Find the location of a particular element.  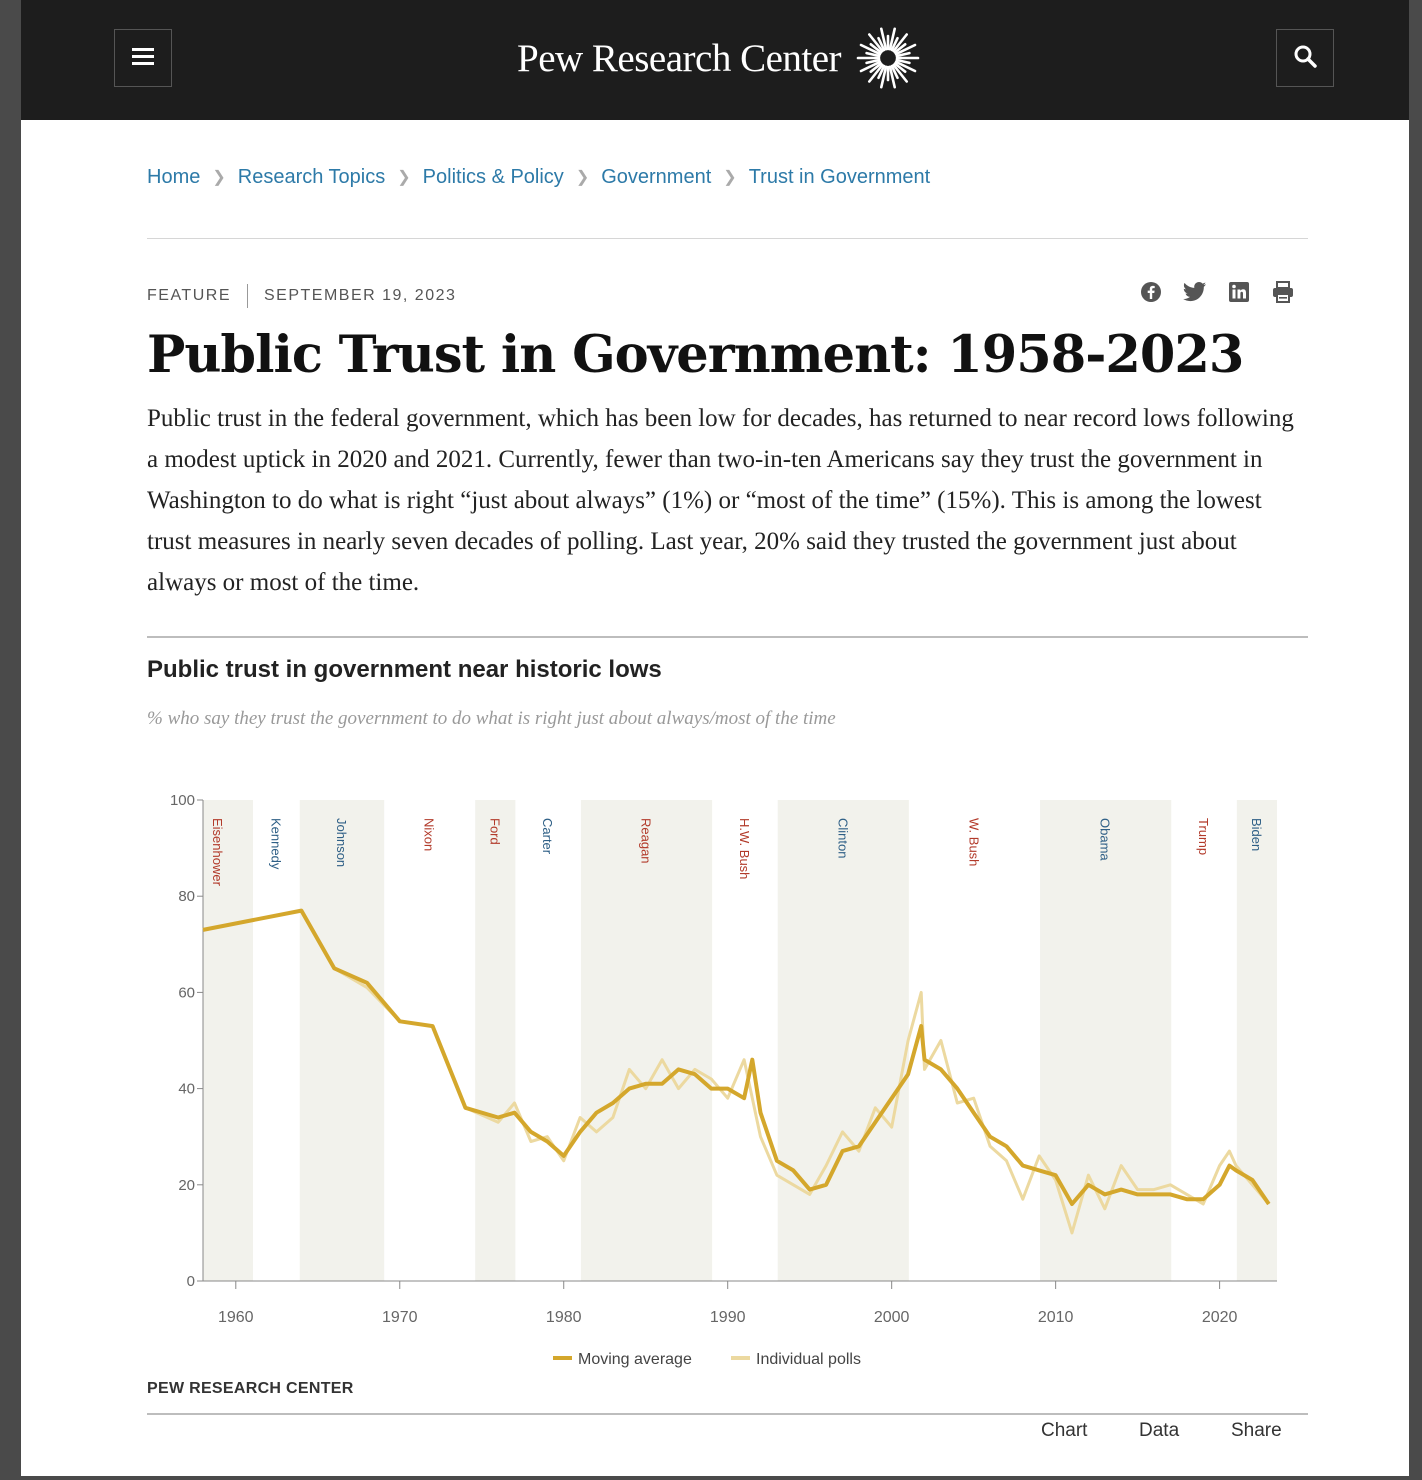

divider is located at coordinates (727, 238).